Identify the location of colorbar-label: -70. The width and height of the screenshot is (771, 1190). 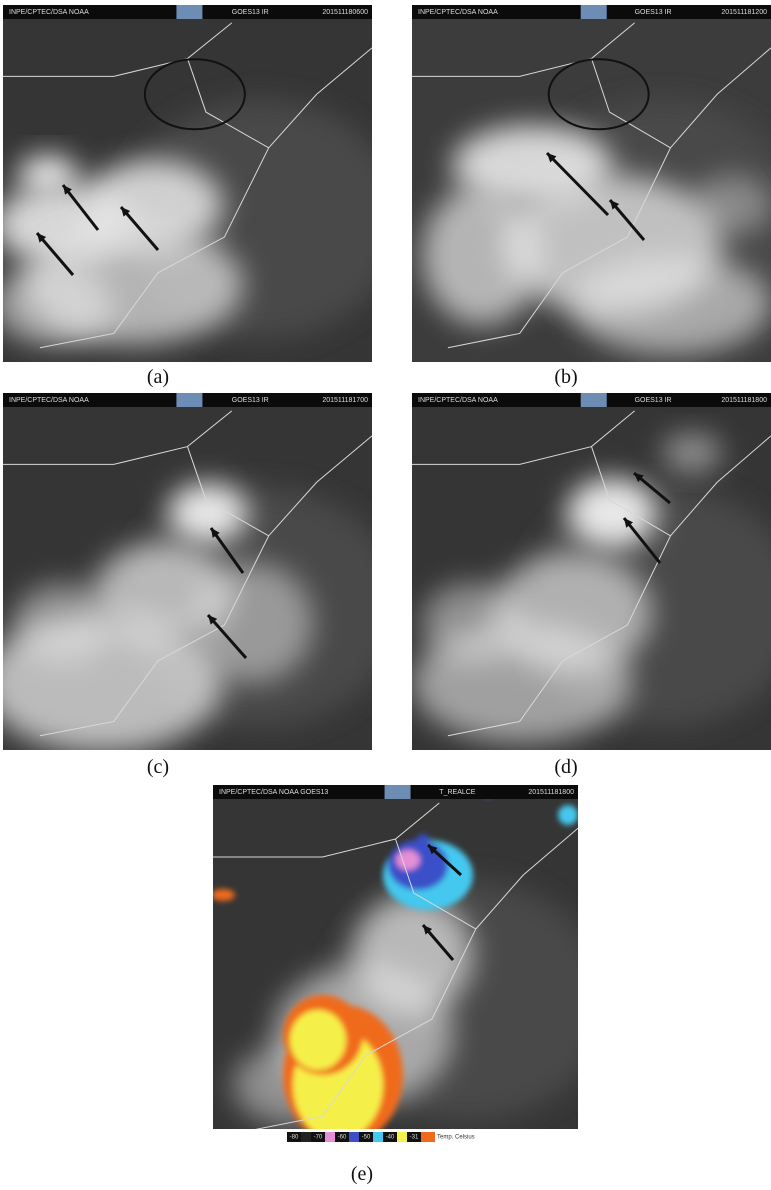
(318, 1138).